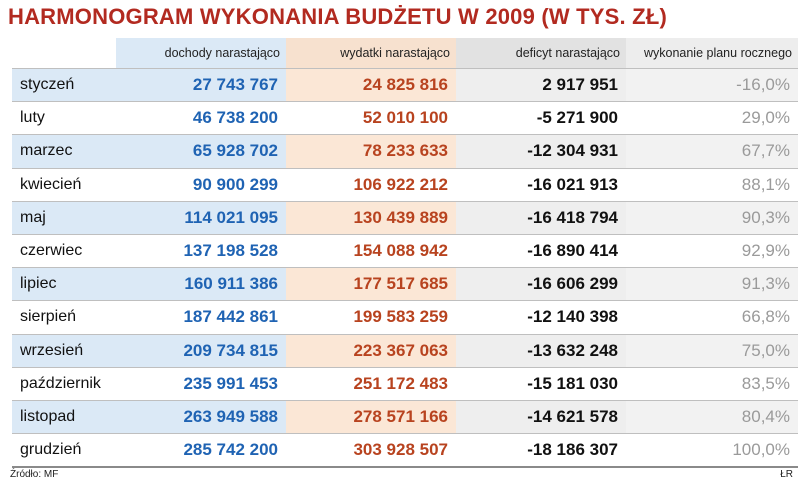  I want to click on plan-cell: 67,7%, so click(712, 151).